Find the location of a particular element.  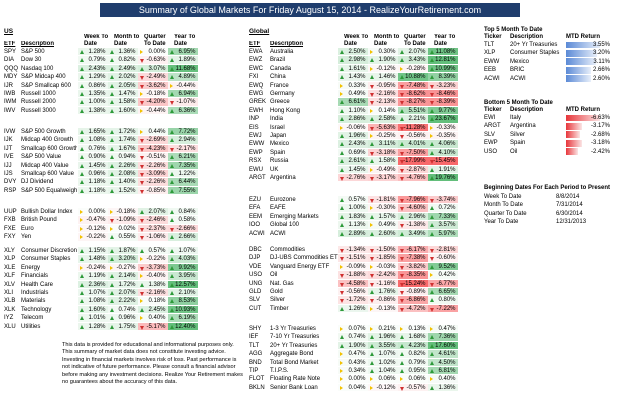

description: Consumer Staples is located at coordinates (535, 53).